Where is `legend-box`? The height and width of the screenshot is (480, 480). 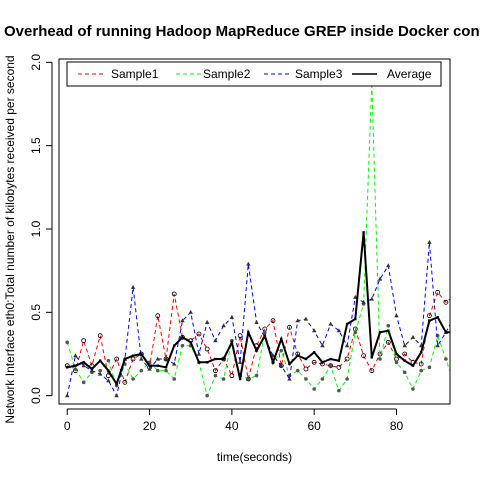
legend-box is located at coordinates (254, 74).